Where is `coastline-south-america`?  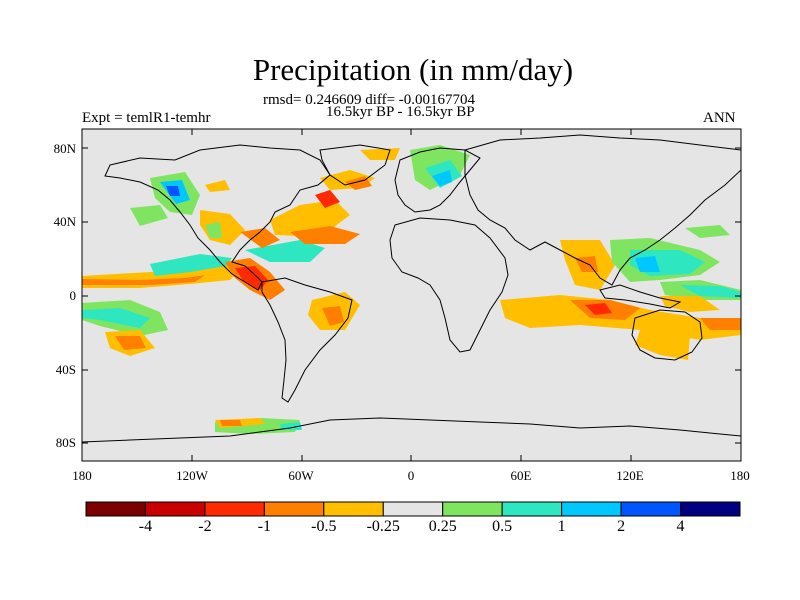
coastline-south-america is located at coordinates (307, 340).